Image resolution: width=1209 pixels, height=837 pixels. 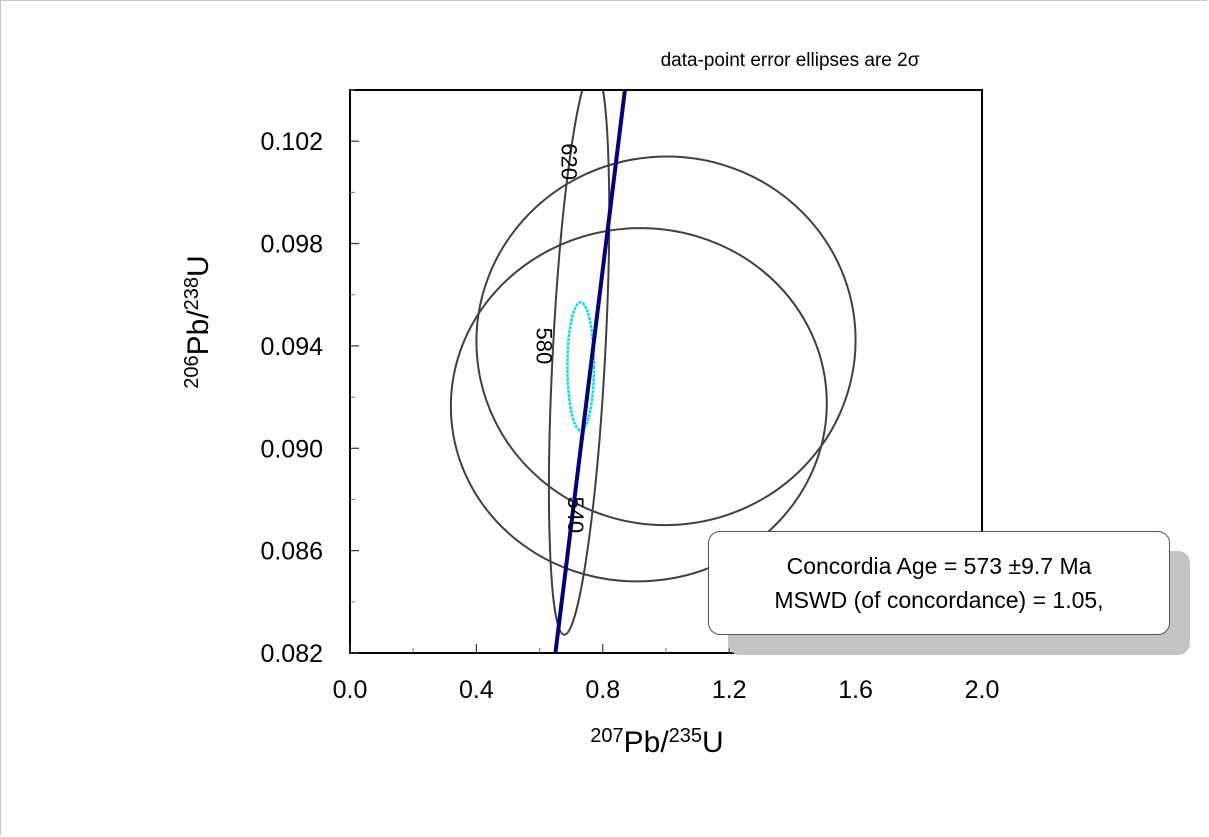 What do you see at coordinates (569, 161) in the screenshot?
I see `age-label-620: 620` at bounding box center [569, 161].